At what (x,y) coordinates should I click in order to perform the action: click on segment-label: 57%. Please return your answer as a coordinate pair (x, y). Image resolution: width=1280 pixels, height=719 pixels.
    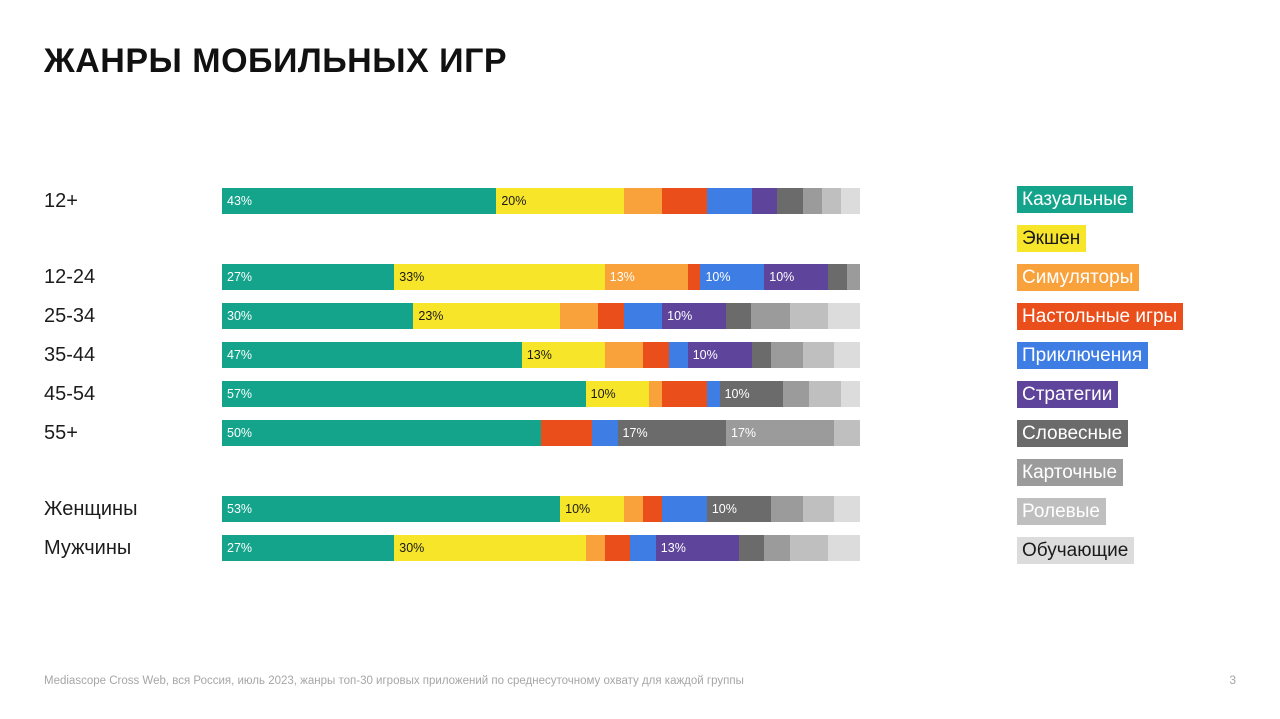
    Looking at the image, I should click on (240, 394).